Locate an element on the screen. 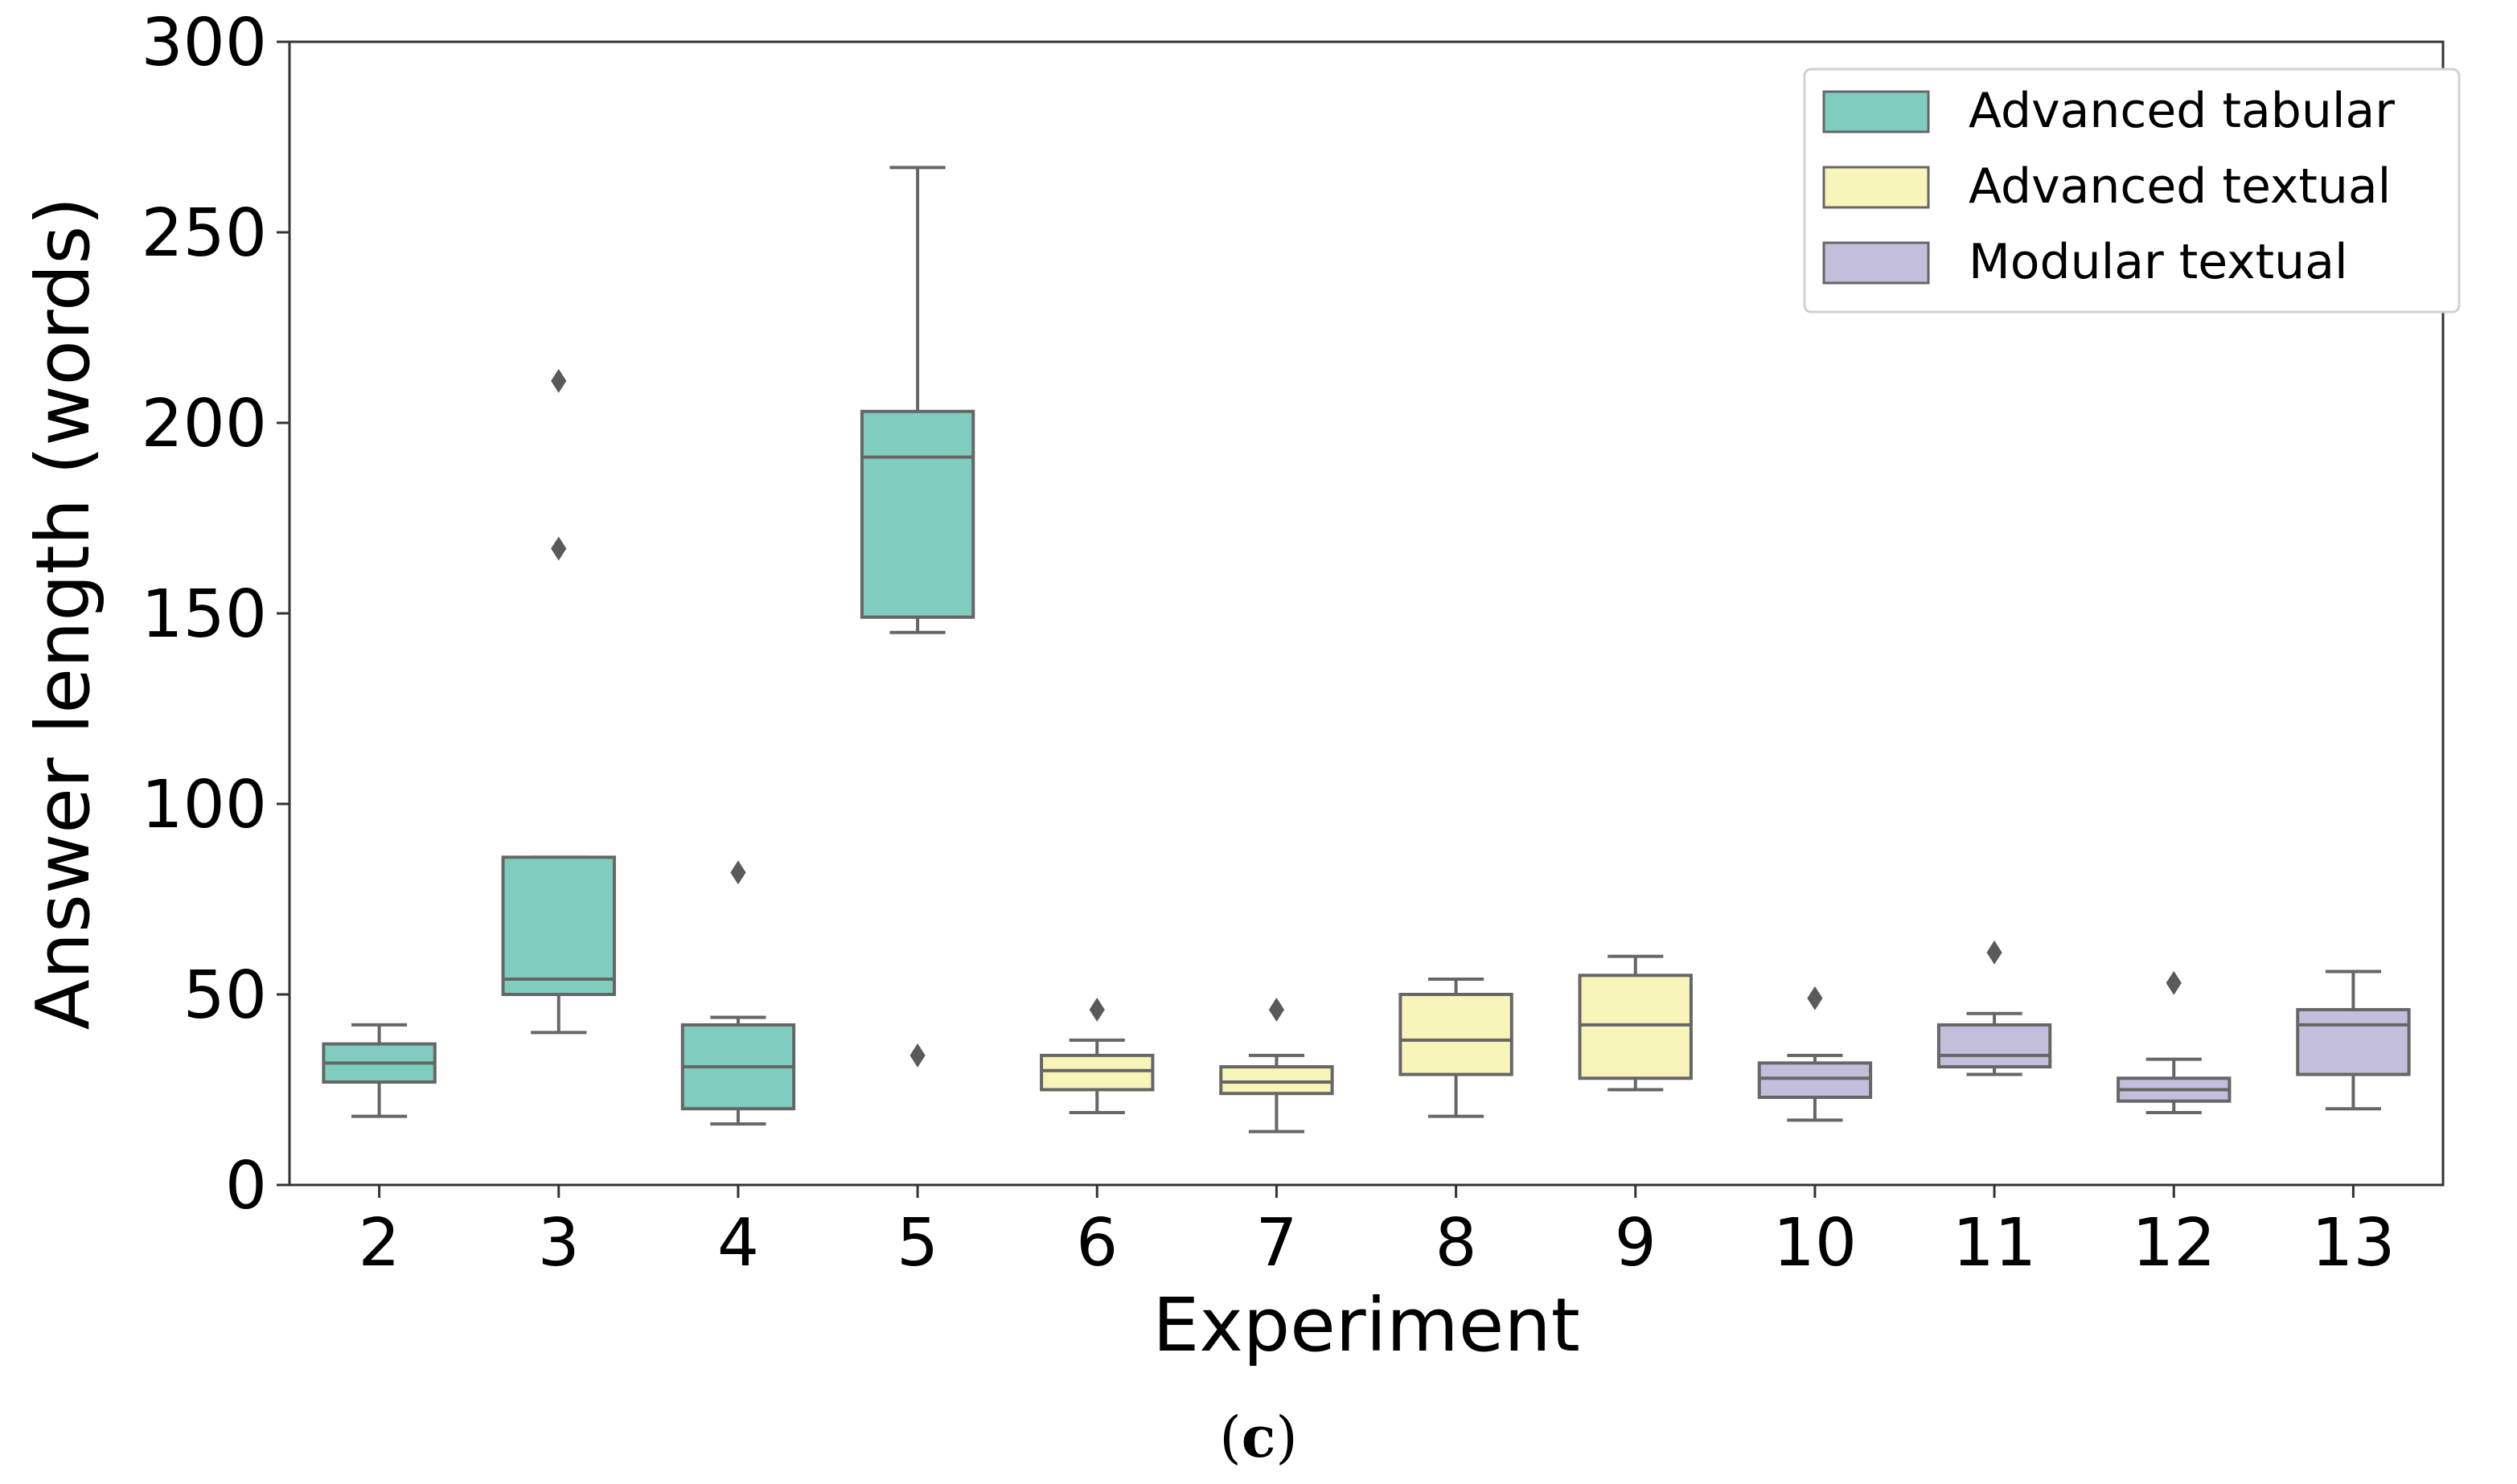 This screenshot has height=1484, width=2517. caption-letter: c is located at coordinates (1259, 1437).